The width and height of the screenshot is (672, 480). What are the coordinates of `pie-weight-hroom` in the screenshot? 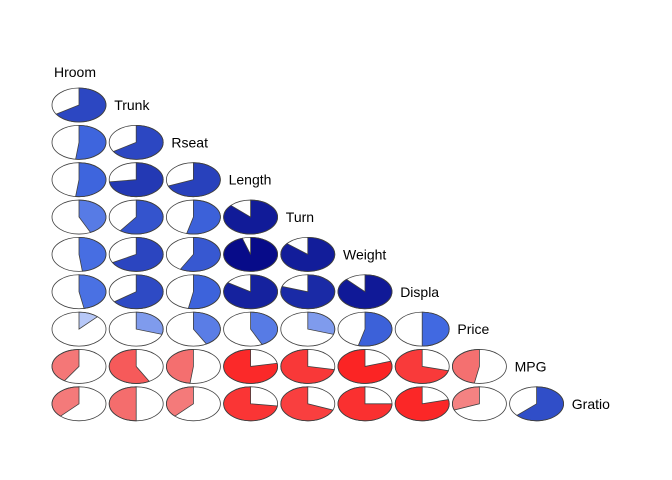 It's located at (79, 254).